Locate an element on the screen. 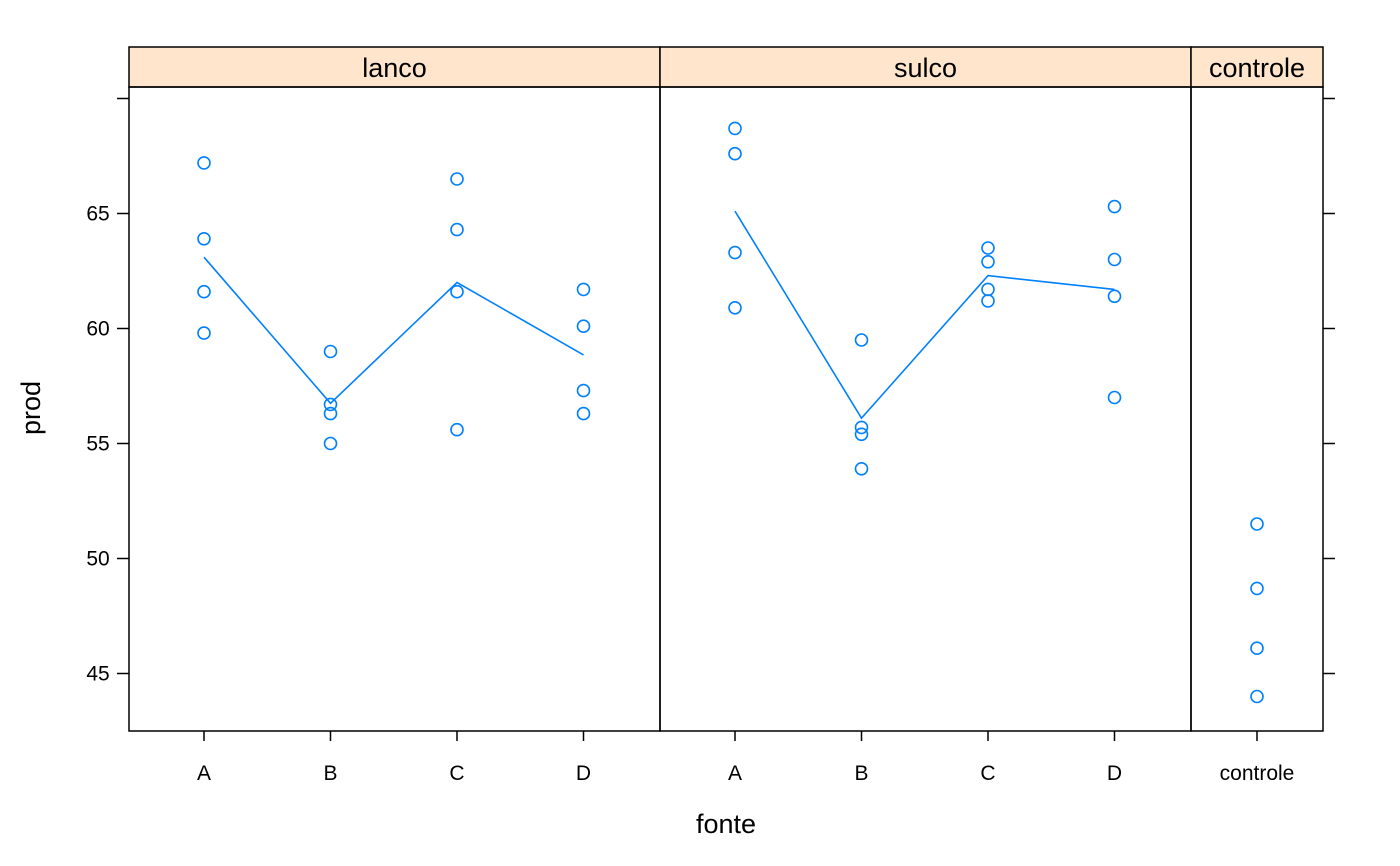 This screenshot has height=866, width=1400. strip-label-controle: controle is located at coordinates (1257, 68).